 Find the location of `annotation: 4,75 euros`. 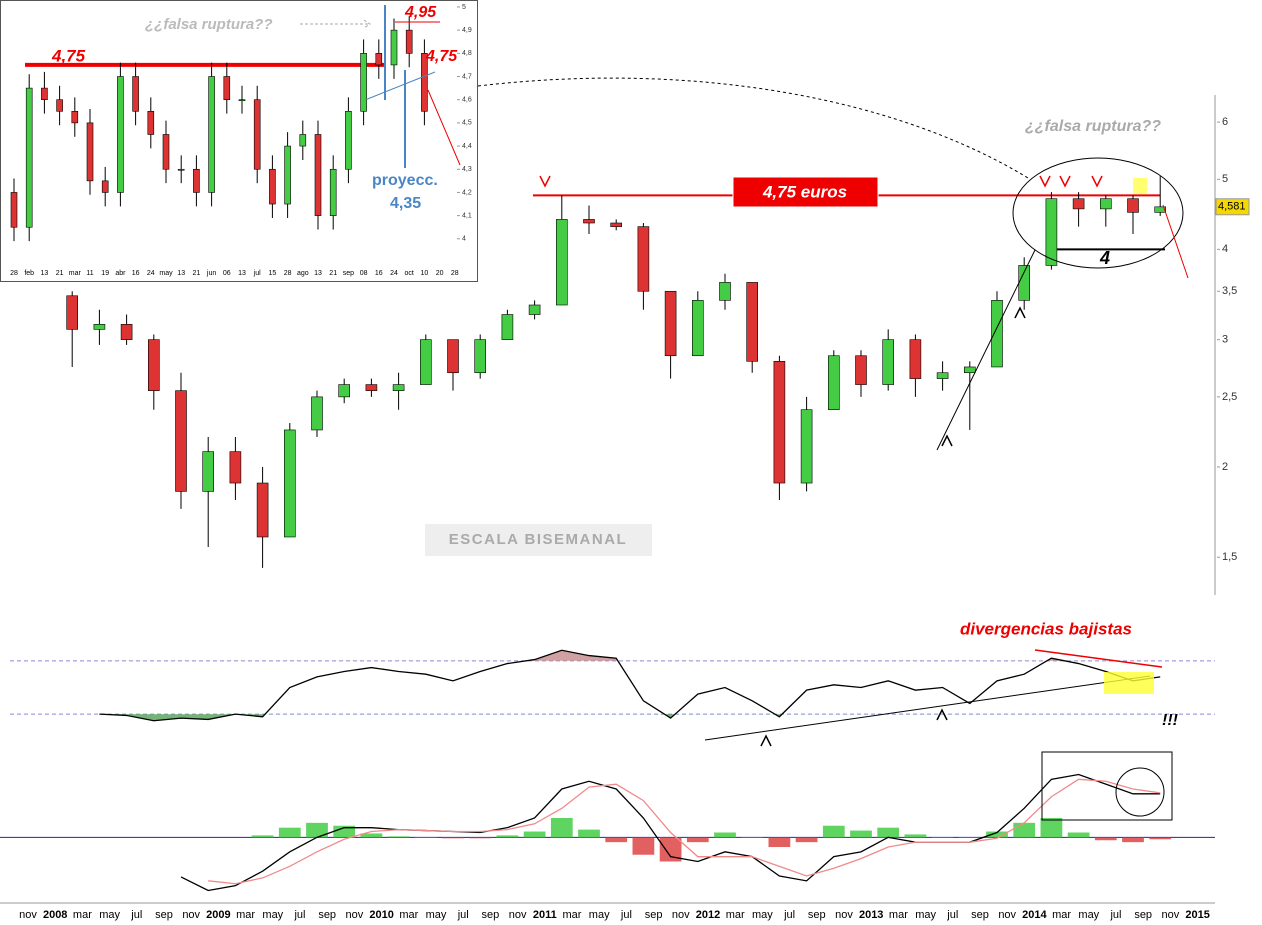

annotation: 4,75 euros is located at coordinates (804, 191).